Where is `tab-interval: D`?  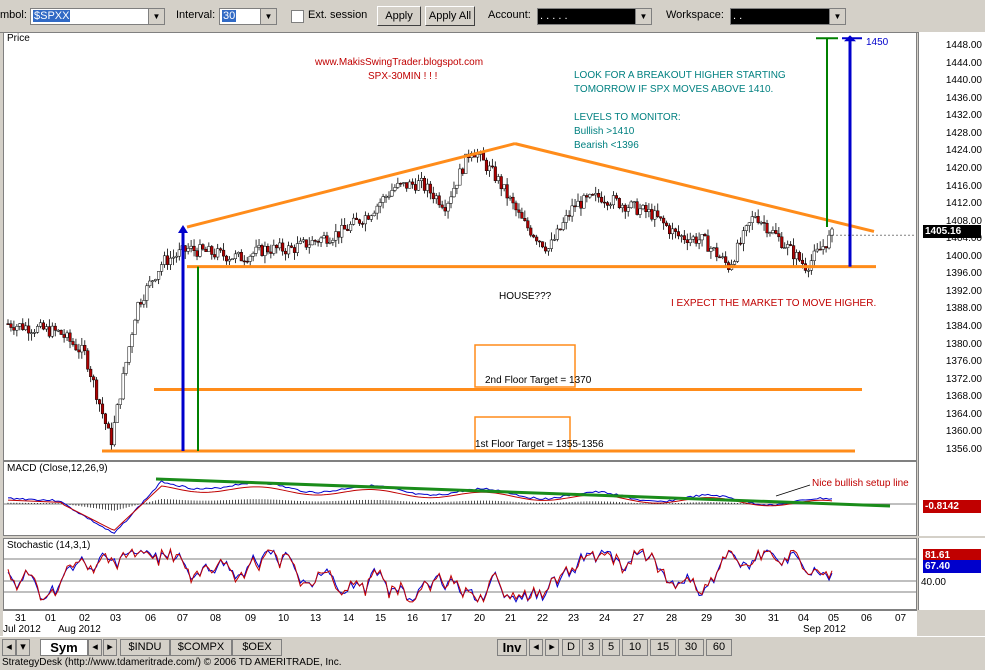
tab-interval: D is located at coordinates (571, 647).